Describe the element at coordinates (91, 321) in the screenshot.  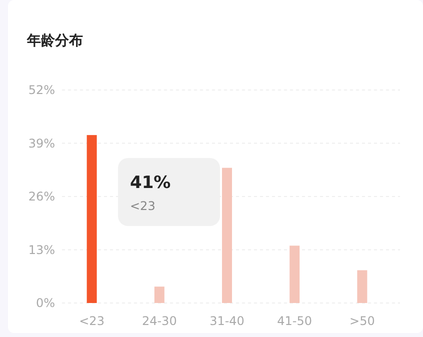
I see `x-tick-label: <23` at that location.